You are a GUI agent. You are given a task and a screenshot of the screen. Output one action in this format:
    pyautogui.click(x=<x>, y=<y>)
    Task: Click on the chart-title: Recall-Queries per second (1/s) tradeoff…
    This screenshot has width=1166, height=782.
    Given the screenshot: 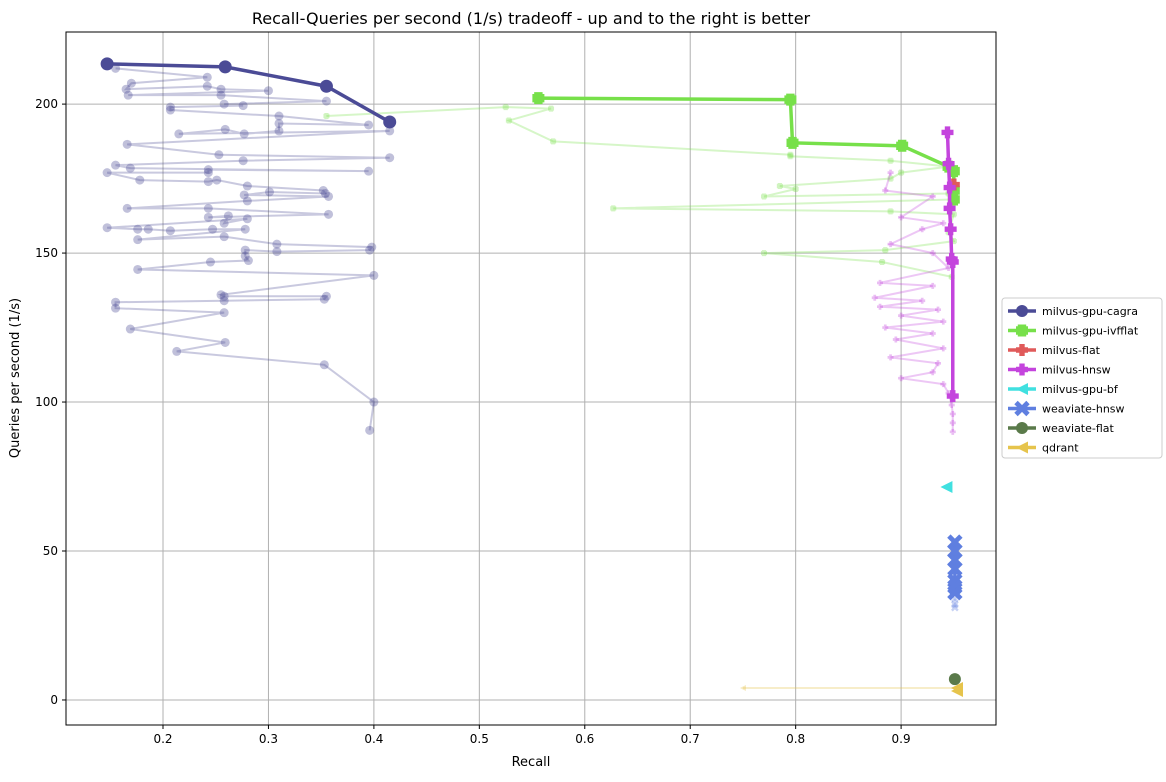 What is the action you would take?
    pyautogui.click(x=531, y=18)
    